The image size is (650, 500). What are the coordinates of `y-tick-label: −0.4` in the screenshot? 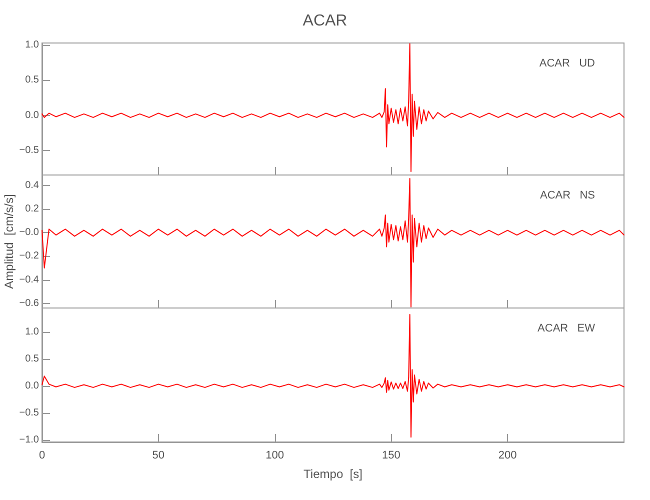 It's located at (29, 280).